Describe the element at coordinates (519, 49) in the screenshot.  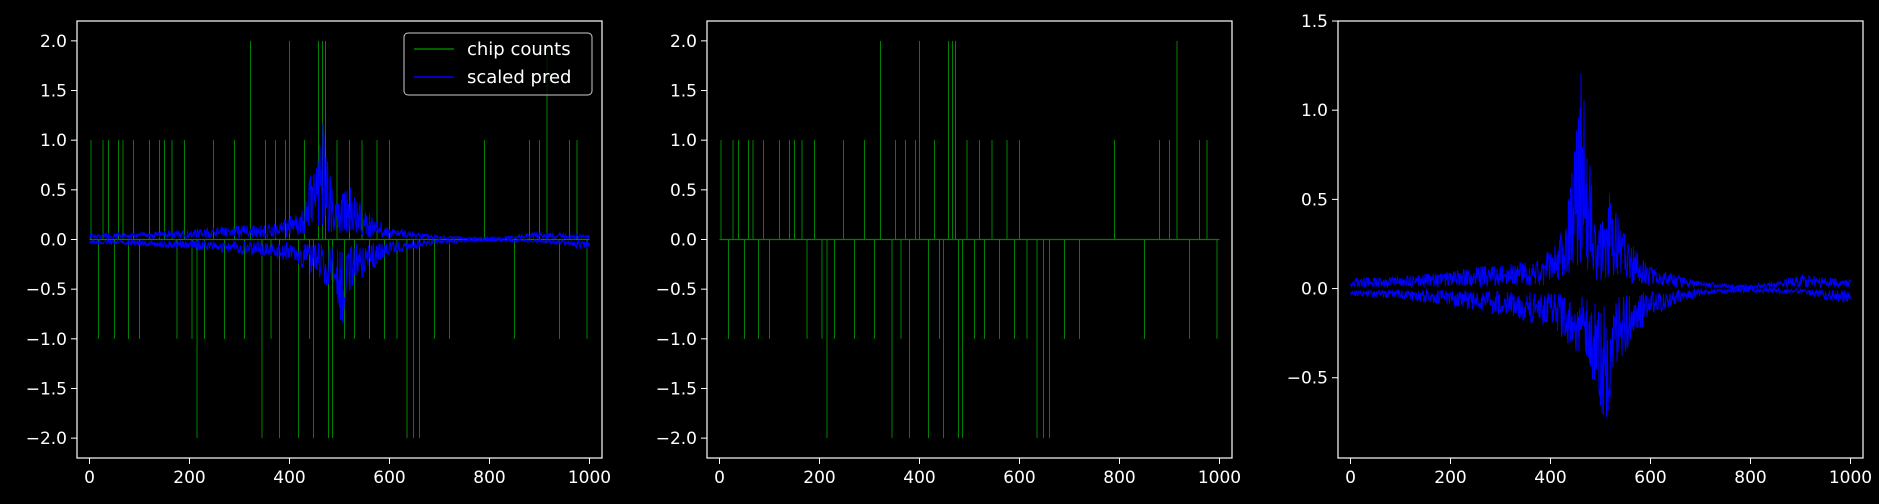
I see `legend-label-chip-counts: chip counts` at that location.